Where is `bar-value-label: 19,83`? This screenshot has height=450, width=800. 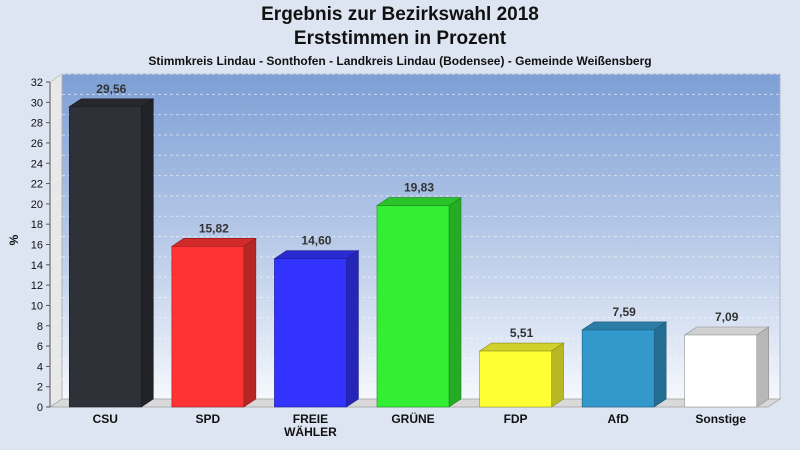
bar-value-label: 19,83 is located at coordinates (419, 188).